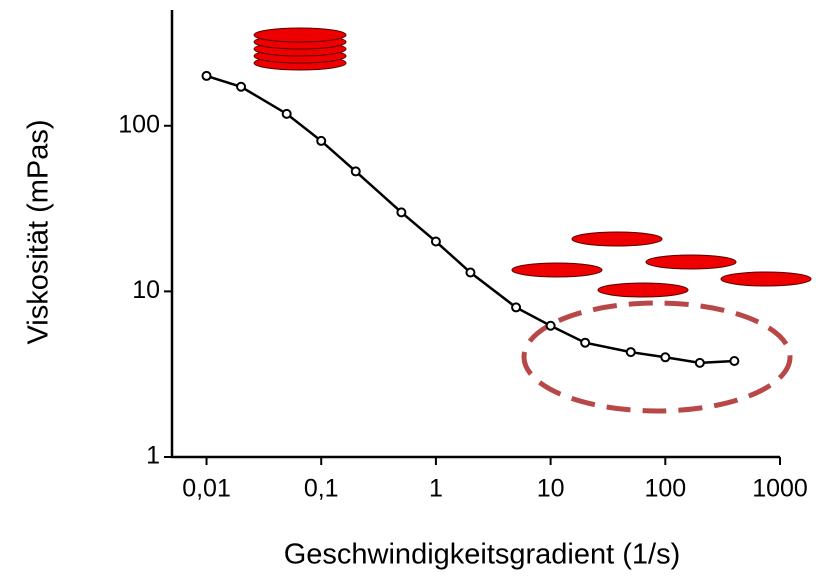 This screenshot has width=835, height=584. I want to click on y-axis-title: Viskosität (mPas), so click(39, 231).